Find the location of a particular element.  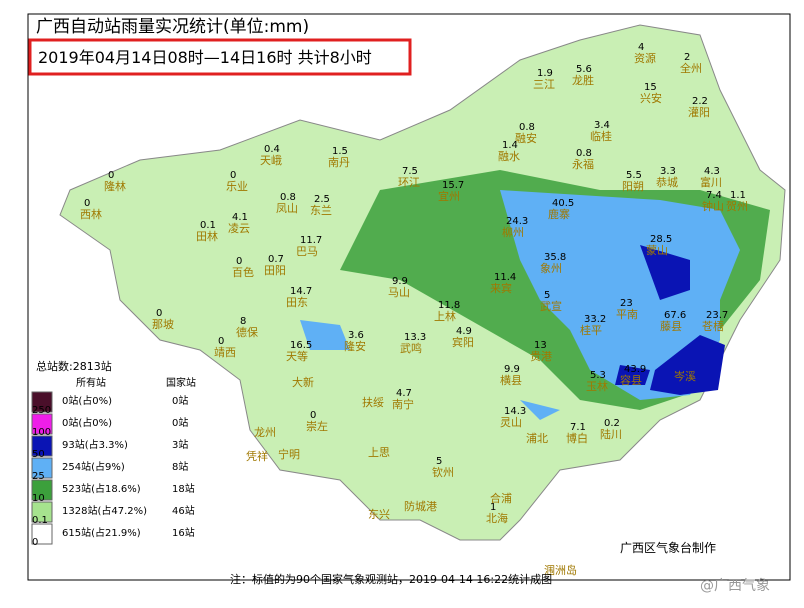

city-name: 贵港 is located at coordinates (541, 356).